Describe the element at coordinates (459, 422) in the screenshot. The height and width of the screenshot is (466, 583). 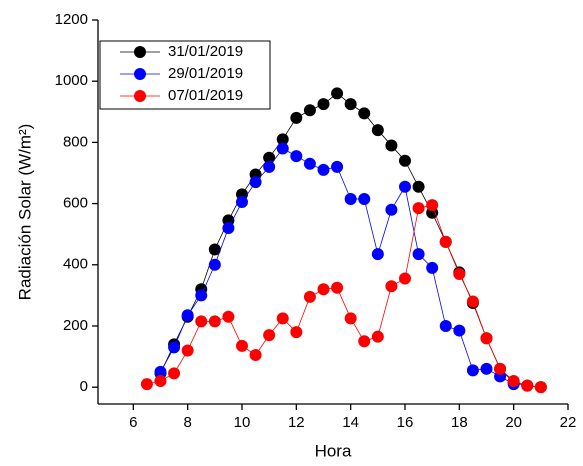
I see `x-tick-label: 18` at that location.